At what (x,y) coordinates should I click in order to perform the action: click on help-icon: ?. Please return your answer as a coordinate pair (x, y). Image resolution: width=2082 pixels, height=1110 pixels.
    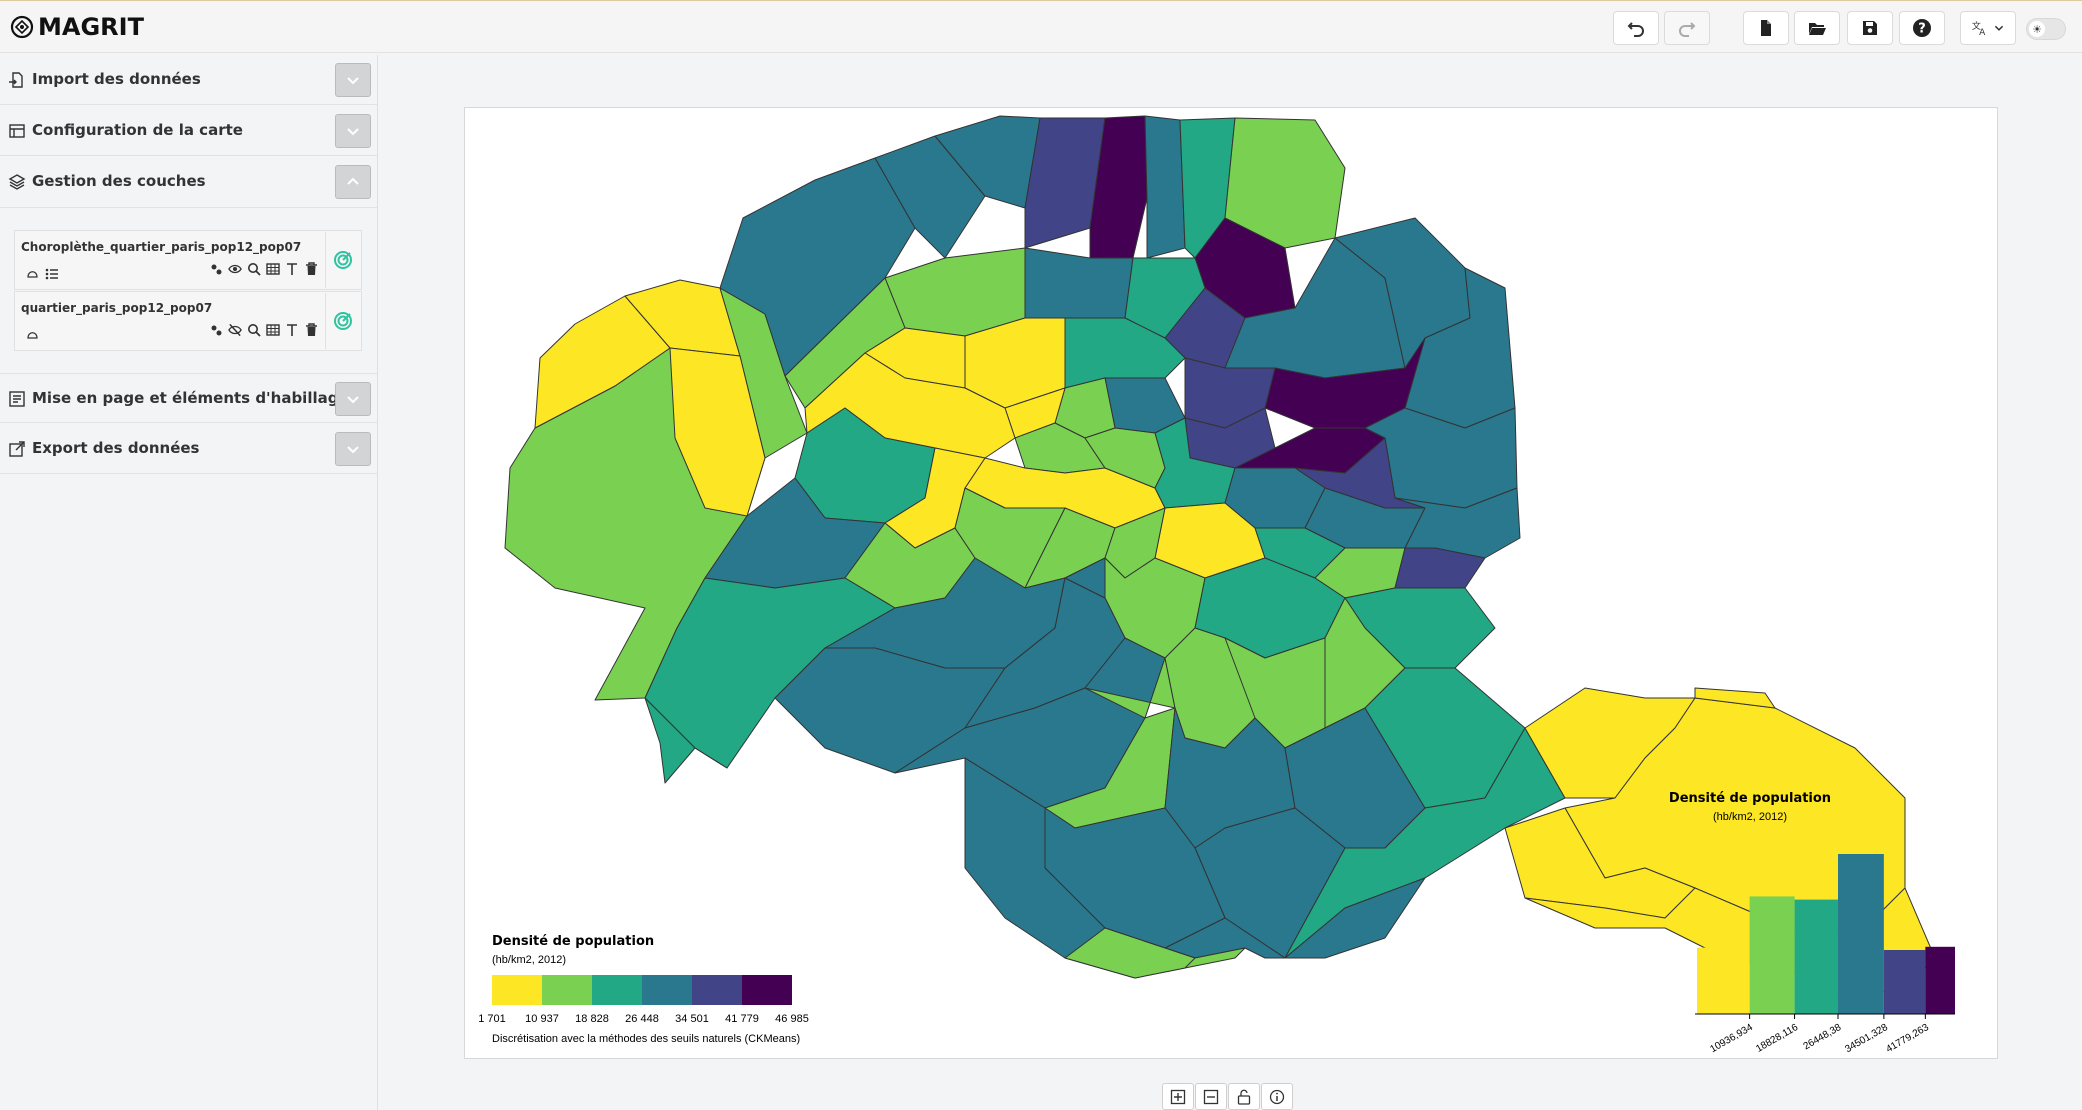
    Looking at the image, I should click on (1922, 28).